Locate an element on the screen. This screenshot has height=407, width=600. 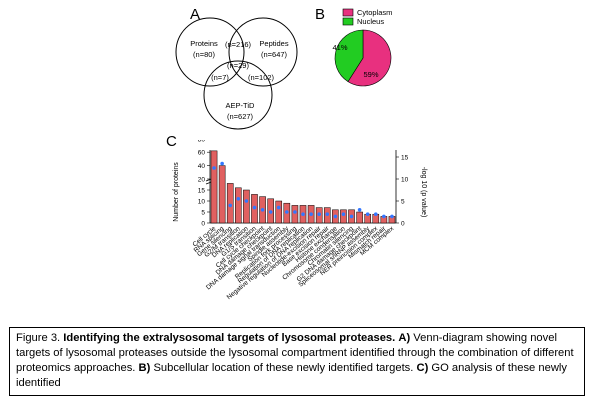
legend-label-nucleus: Nucleus is located at coordinates (370, 21).